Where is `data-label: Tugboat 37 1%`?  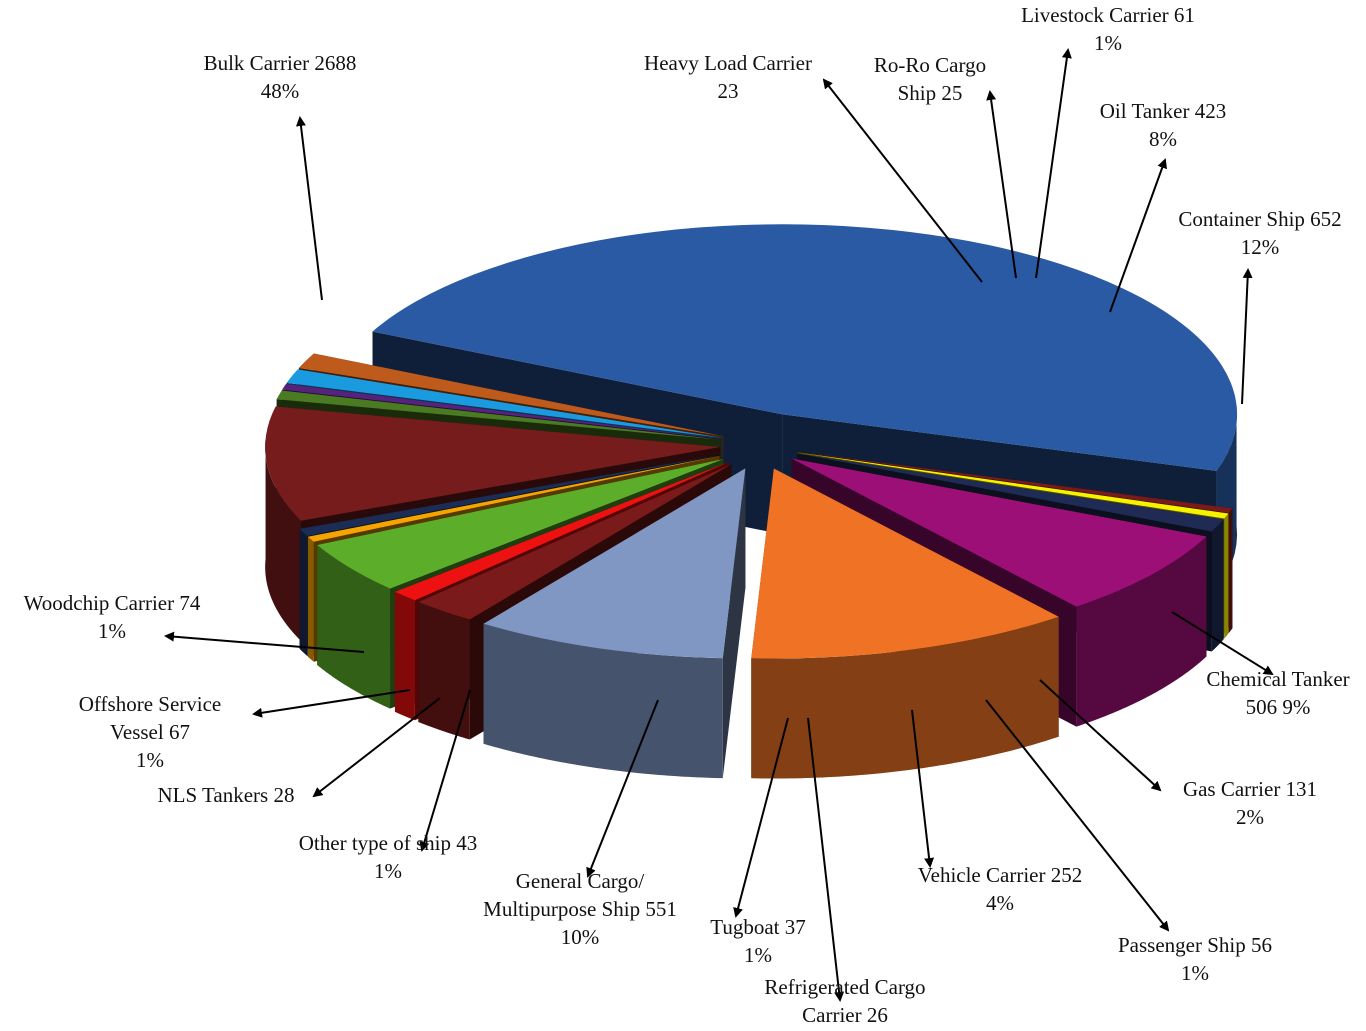
data-label: Tugboat 37 1% is located at coordinates (758, 941).